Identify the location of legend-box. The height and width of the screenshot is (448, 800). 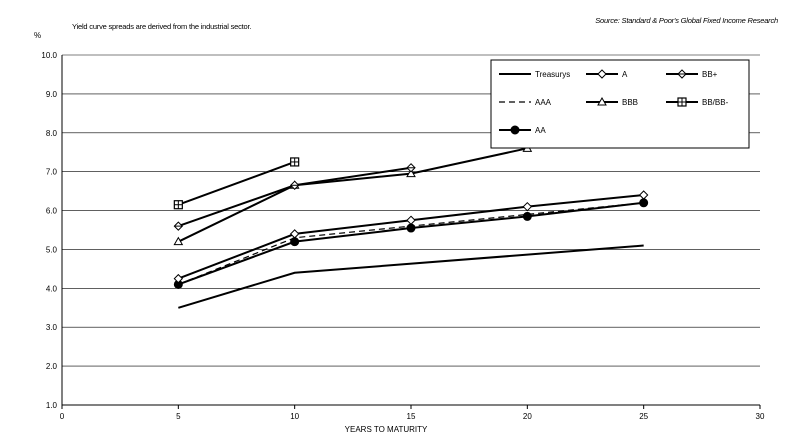
(620, 104).